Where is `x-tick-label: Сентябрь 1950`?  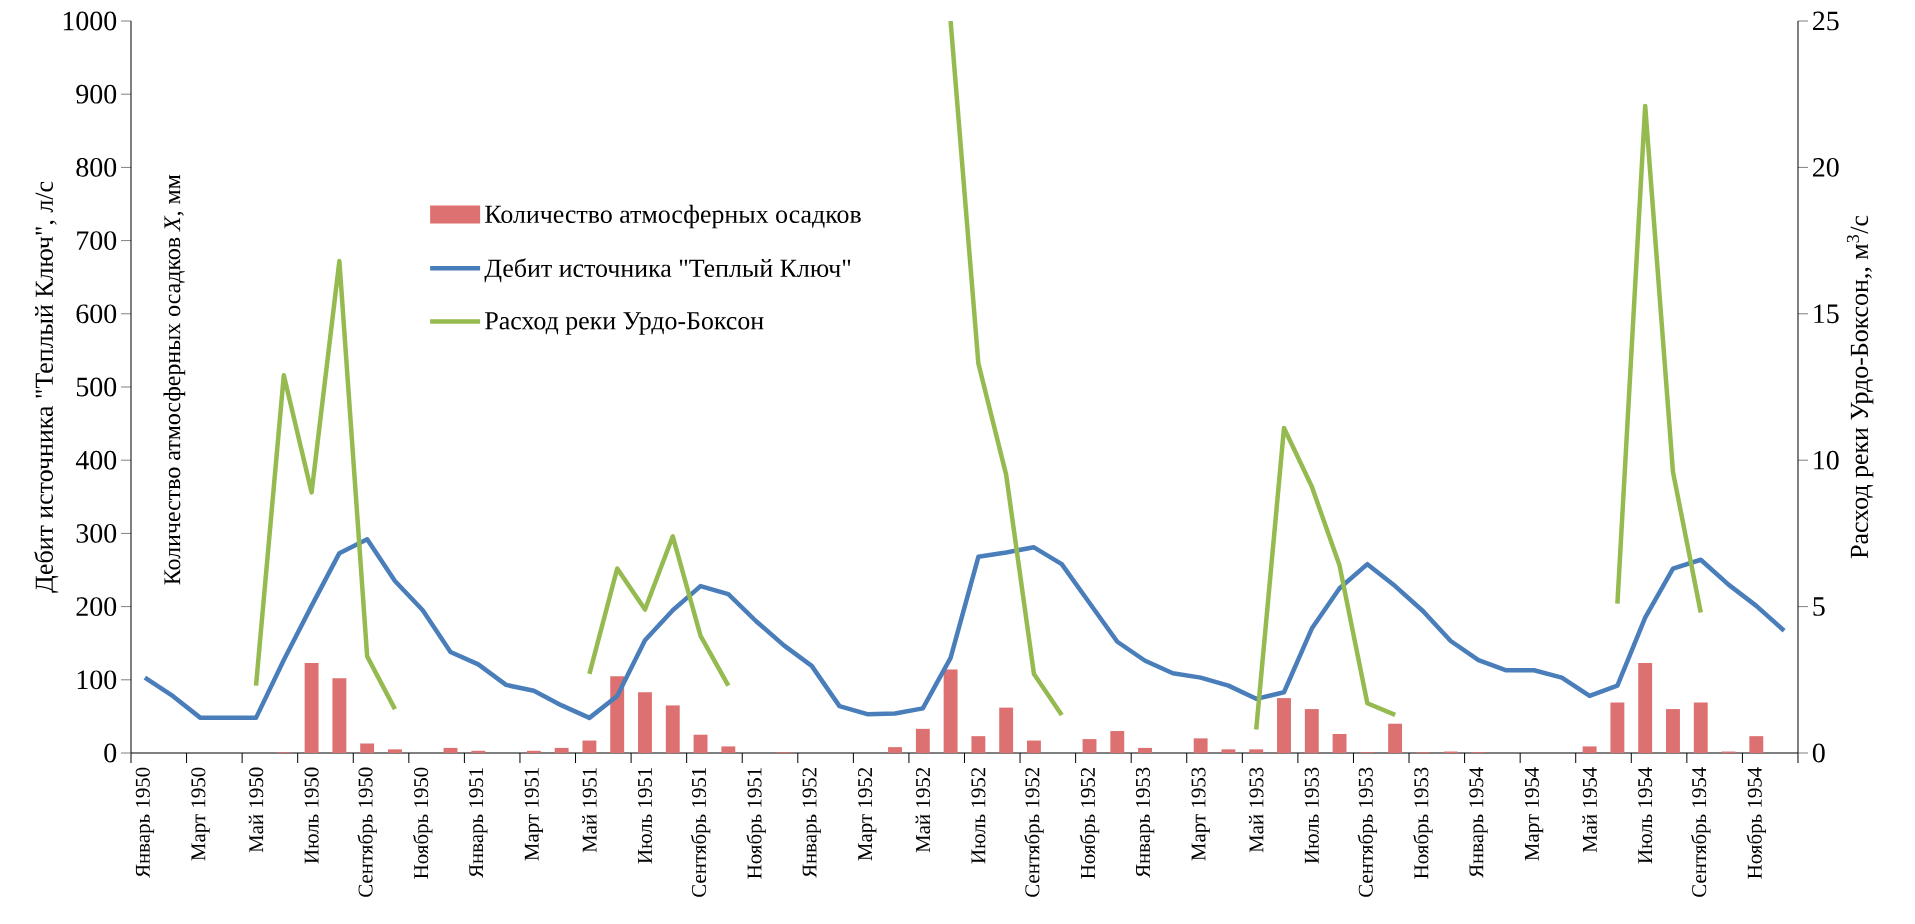
x-tick-label: Сентябрь 1950 is located at coordinates (367, 832).